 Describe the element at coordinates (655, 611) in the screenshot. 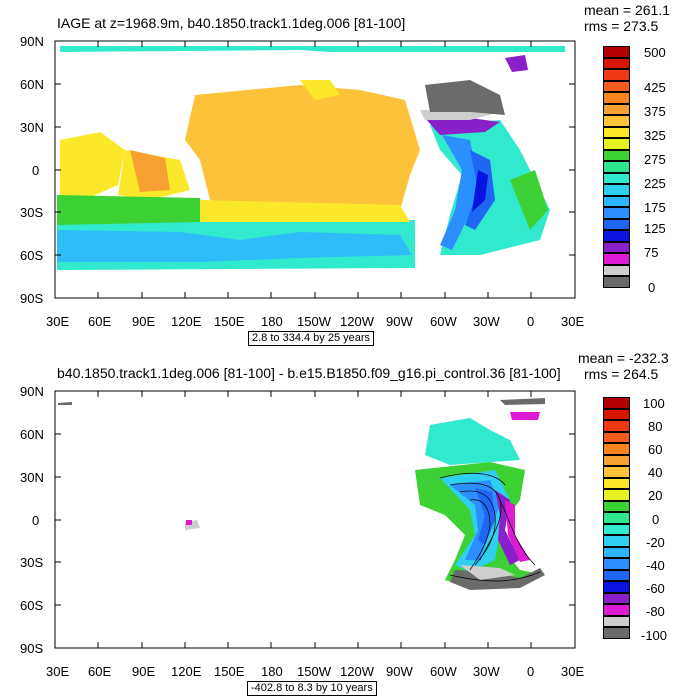

I see `panel2-colorbar-label: -80` at that location.